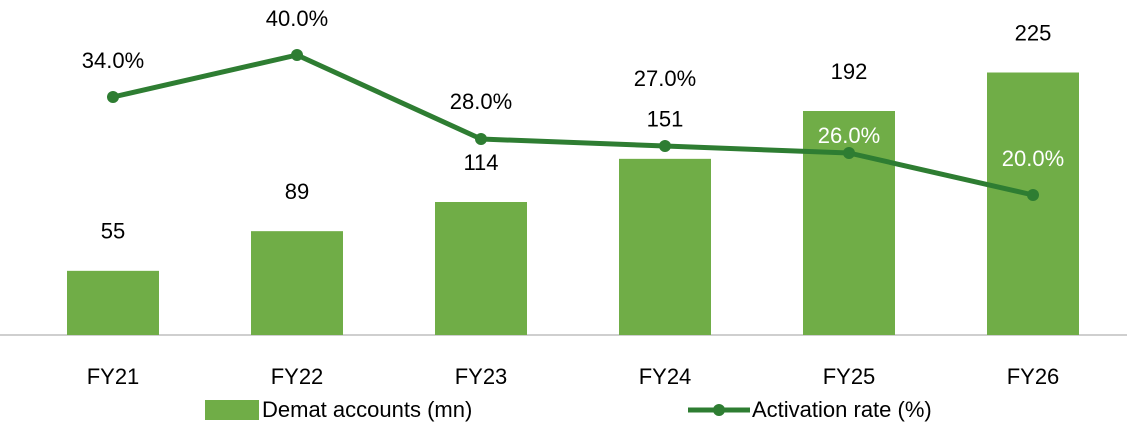 Image resolution: width=1127 pixels, height=426 pixels. Describe the element at coordinates (849, 71) in the screenshot. I see `bar-label: 192` at that location.